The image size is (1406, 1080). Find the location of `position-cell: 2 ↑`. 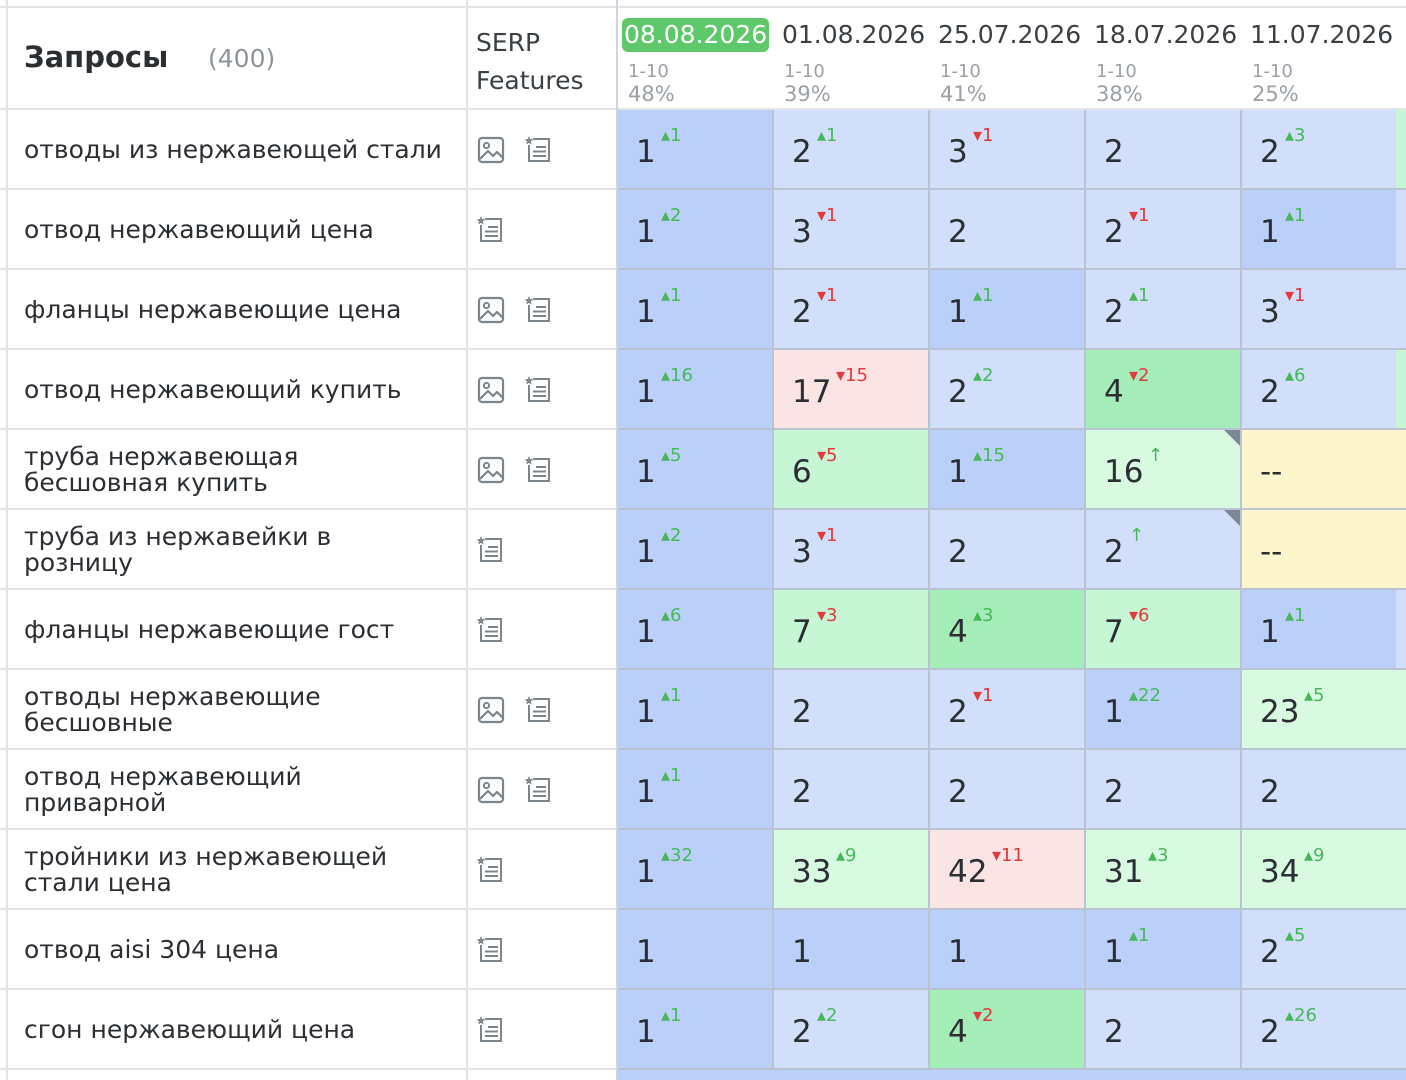

position-cell: 2 ↑ is located at coordinates (1164, 549).